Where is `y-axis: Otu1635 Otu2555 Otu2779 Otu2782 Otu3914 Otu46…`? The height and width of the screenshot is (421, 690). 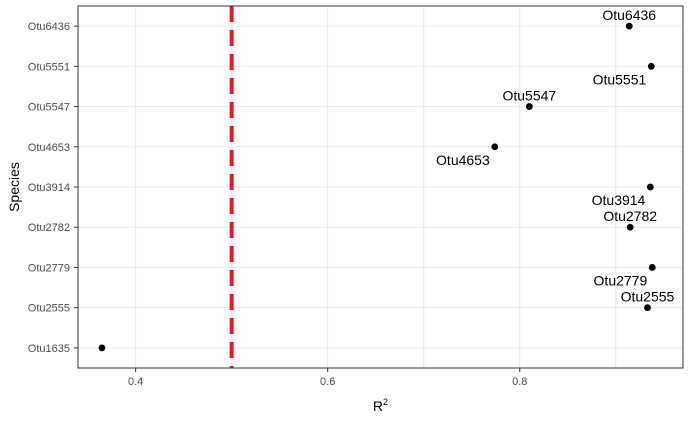
y-axis: Otu1635 Otu2555 Otu2779 Otu2782 Otu3914 Otu46… is located at coordinates (53, 188).